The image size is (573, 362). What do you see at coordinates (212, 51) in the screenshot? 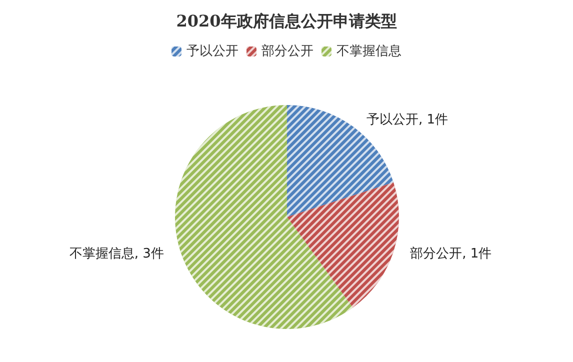
I see `legend-label: 予以公开` at bounding box center [212, 51].